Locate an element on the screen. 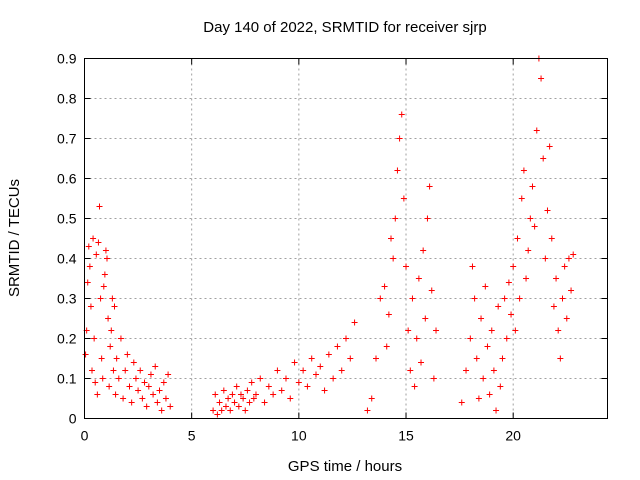 Image resolution: width=640 pixels, height=480 pixels. y-tick-label: 0.7 is located at coordinates (67, 139).